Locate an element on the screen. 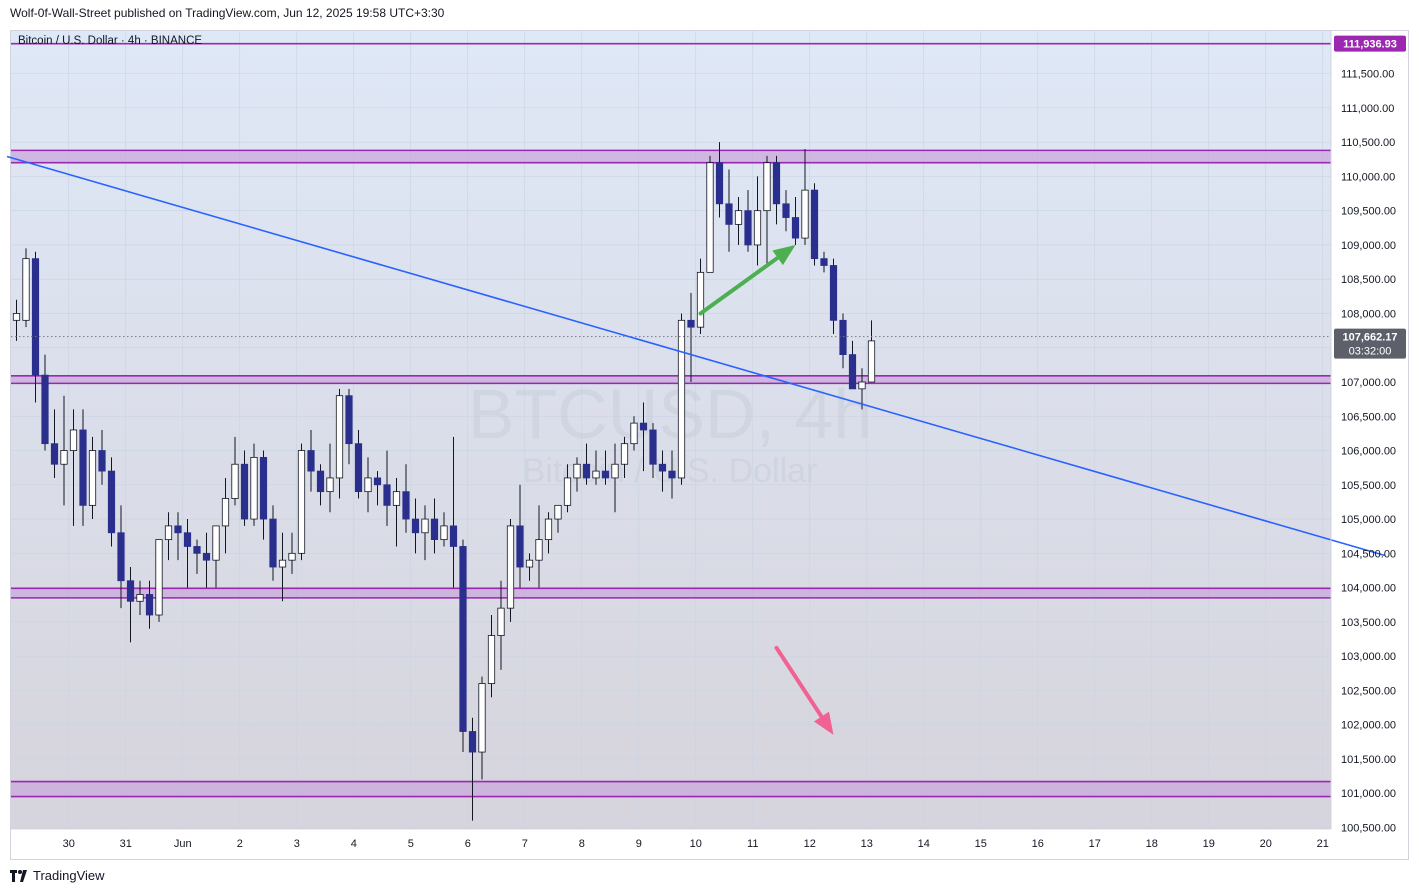  price-tick-label: 110,000.00 is located at coordinates (1368, 177).